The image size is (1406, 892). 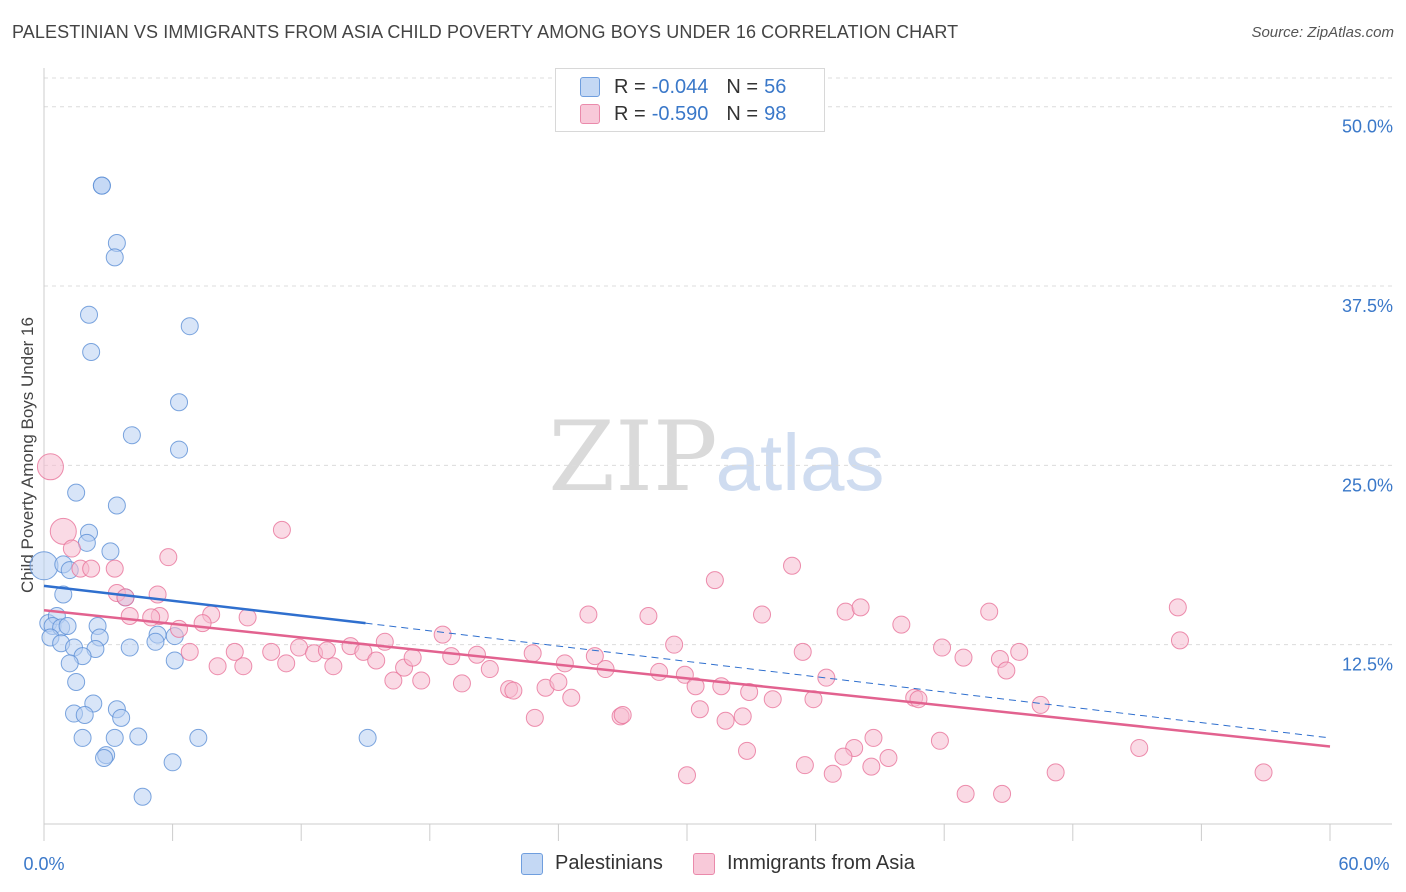 I want to click on trendline-immigrants-asia, so click(x=687, y=678).